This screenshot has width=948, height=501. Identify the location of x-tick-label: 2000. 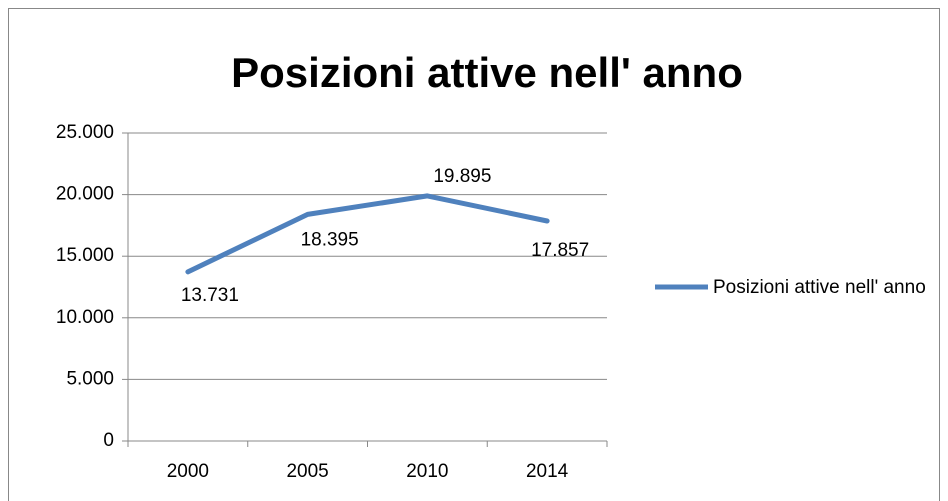
(188, 471).